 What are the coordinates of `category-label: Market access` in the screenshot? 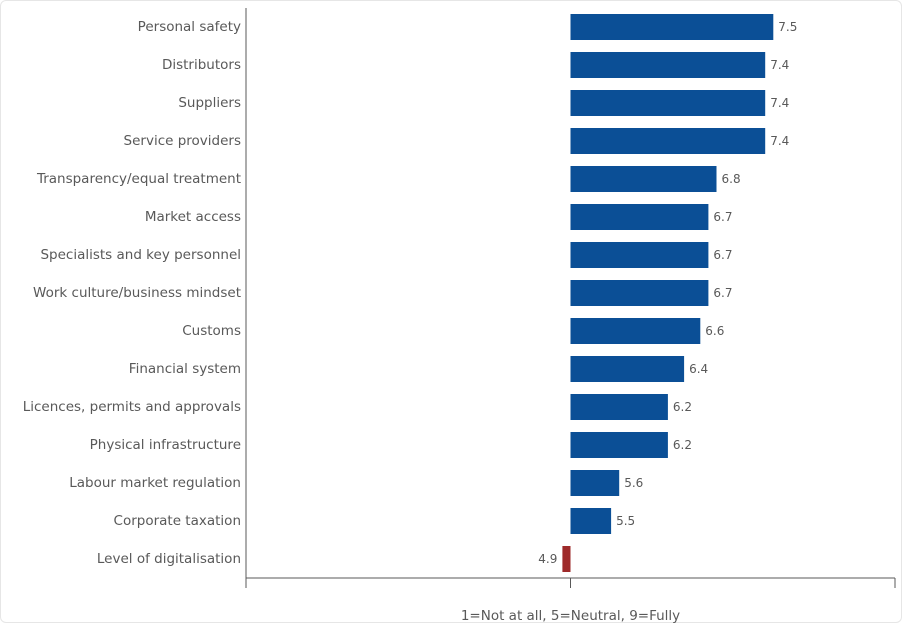 It's located at (193, 217).